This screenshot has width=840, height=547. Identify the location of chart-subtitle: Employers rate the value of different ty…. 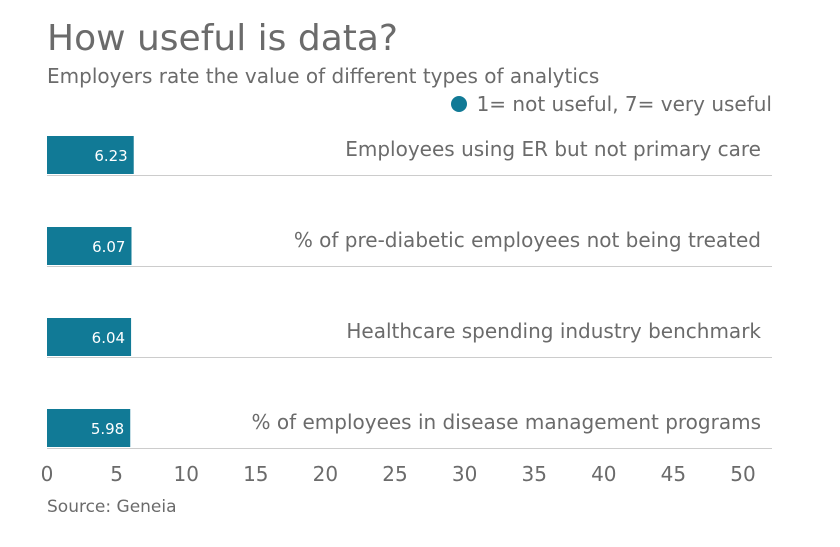
(323, 76).